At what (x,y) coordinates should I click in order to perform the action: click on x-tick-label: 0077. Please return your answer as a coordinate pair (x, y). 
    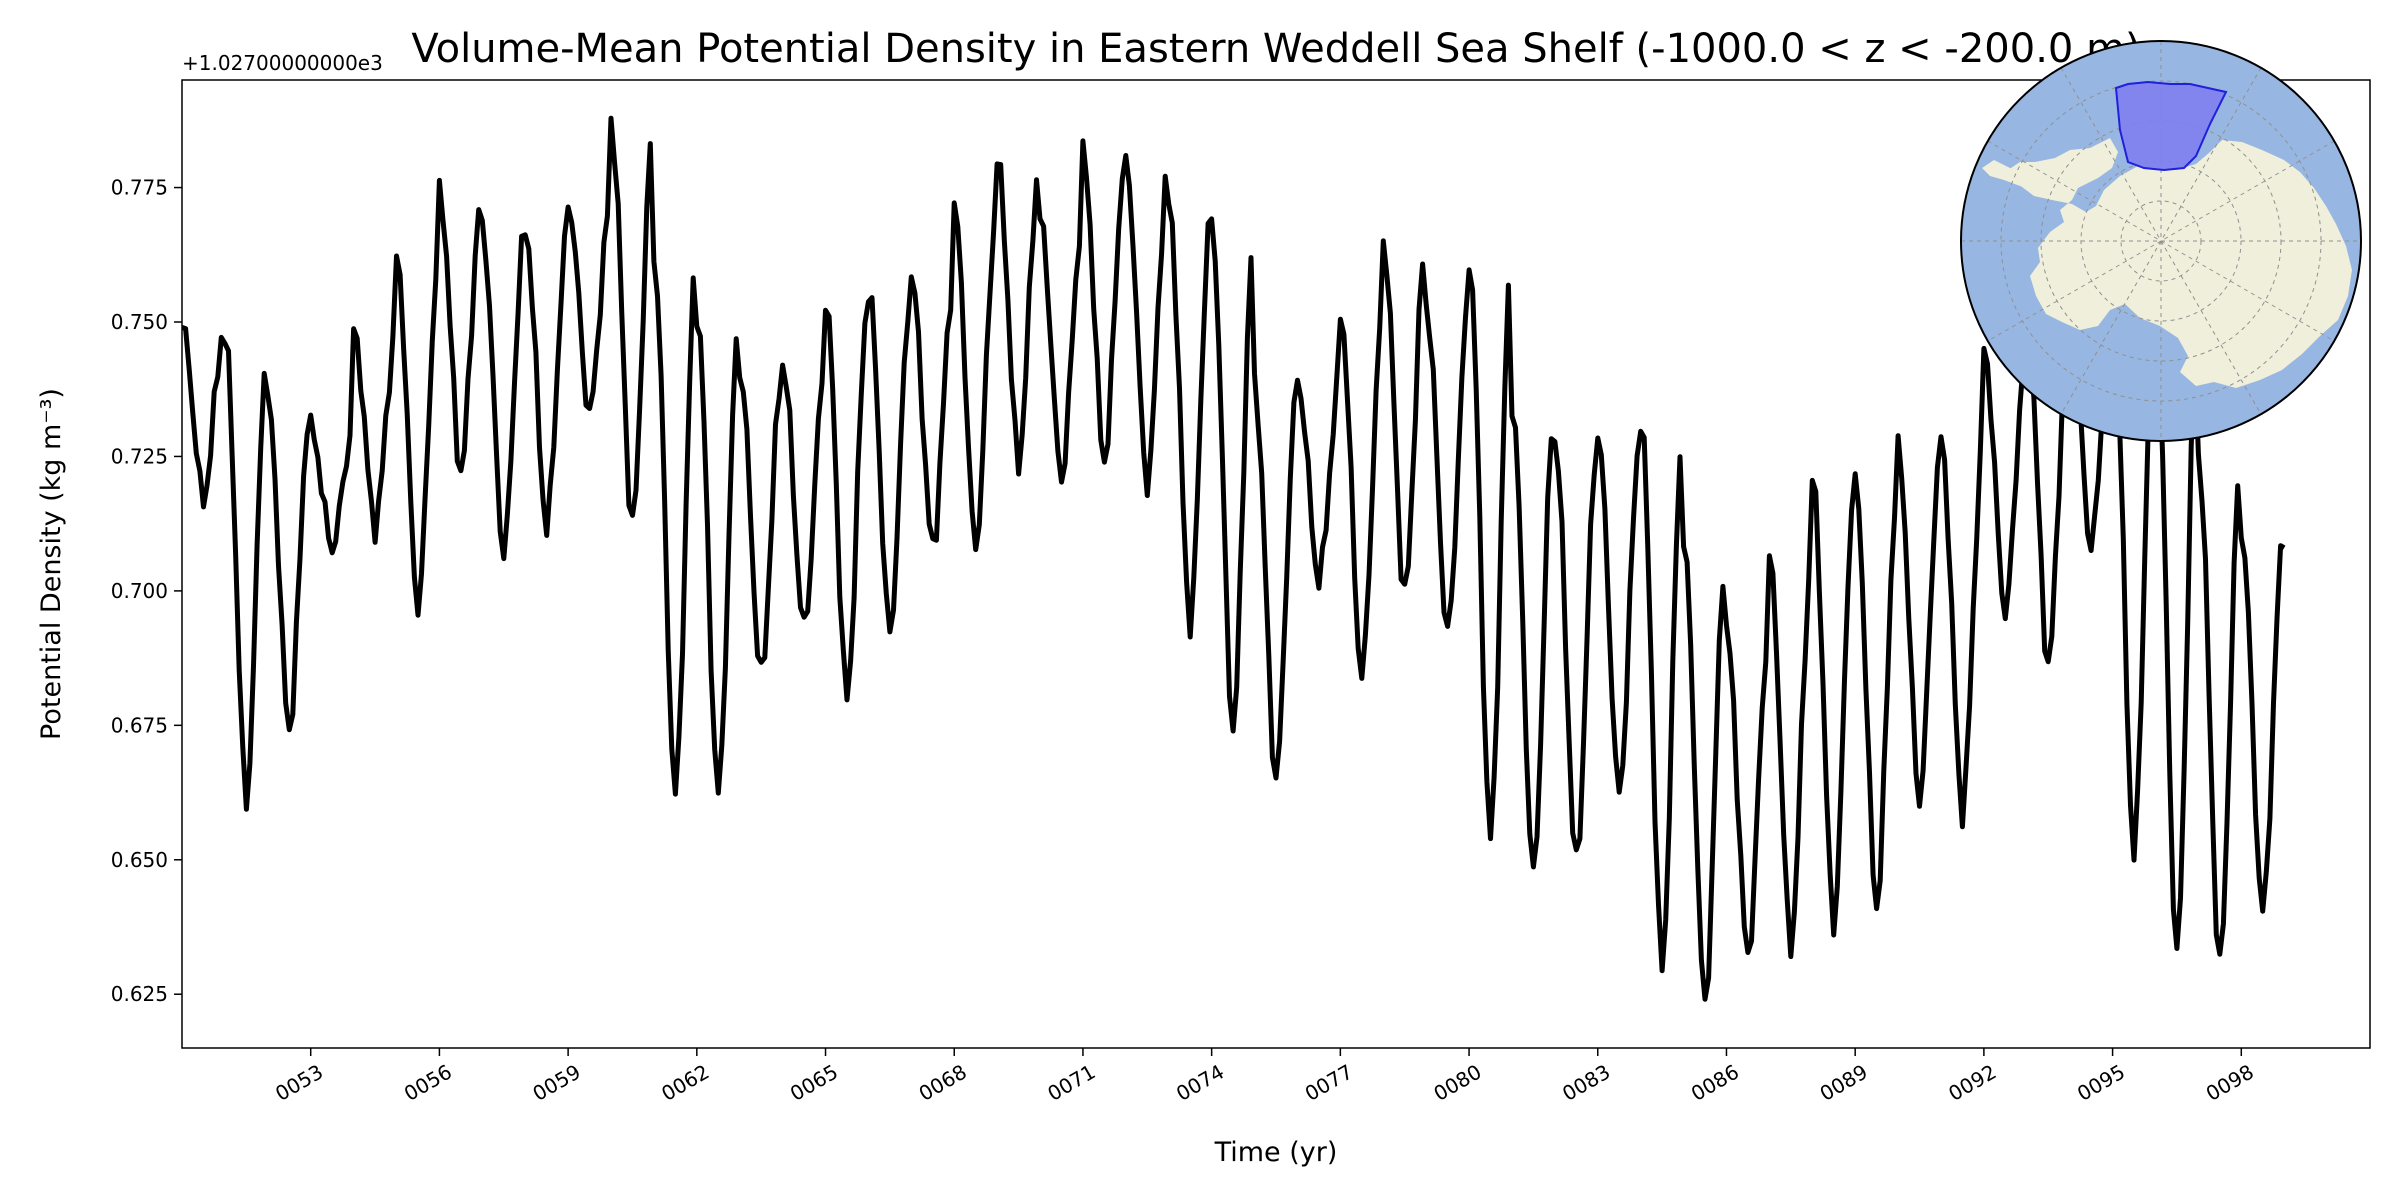
    Looking at the image, I should click on (1329, 1083).